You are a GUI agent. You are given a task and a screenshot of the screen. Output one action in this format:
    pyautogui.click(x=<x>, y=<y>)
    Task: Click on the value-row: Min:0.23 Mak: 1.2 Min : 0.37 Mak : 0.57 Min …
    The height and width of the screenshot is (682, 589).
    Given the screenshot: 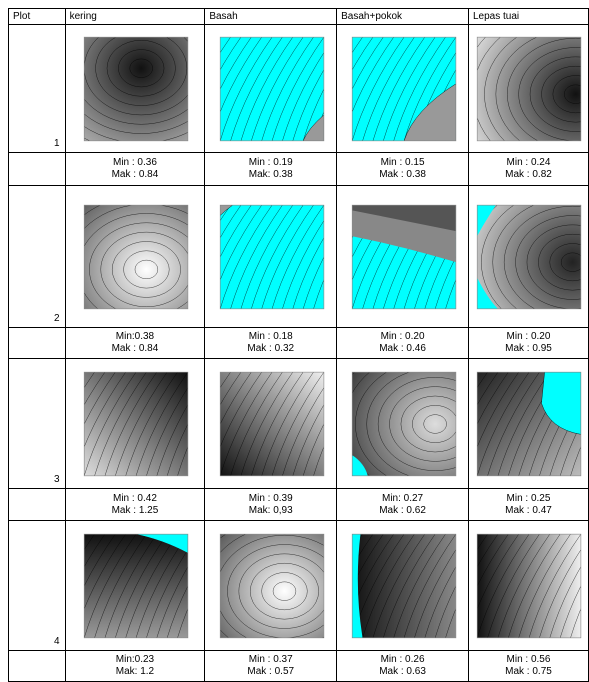 What is the action you would take?
    pyautogui.click(x=298, y=666)
    